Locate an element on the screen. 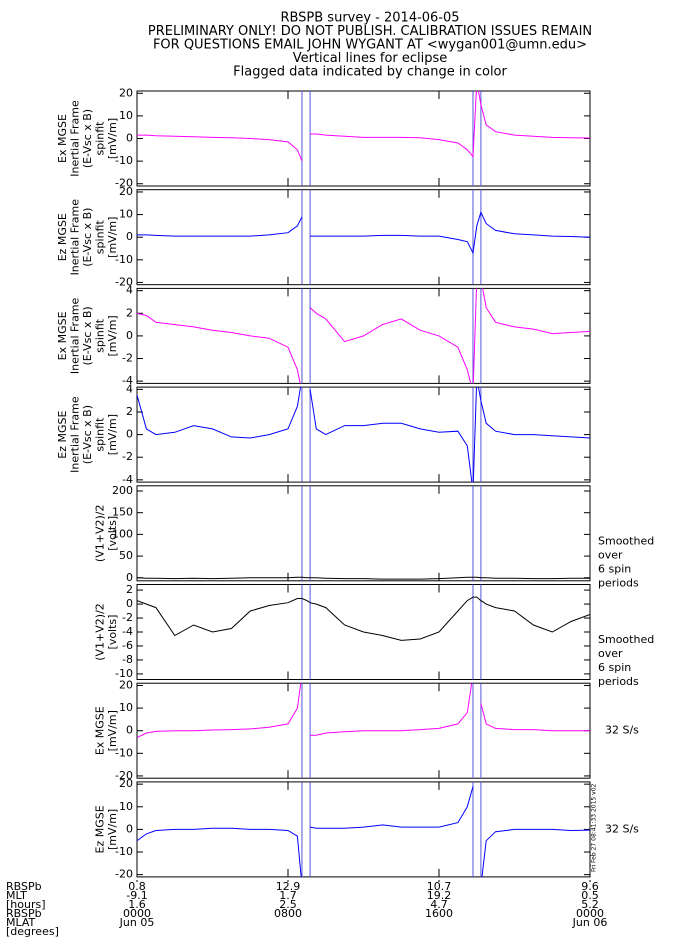  x-axis-value: 2.5 is located at coordinates (288, 904).